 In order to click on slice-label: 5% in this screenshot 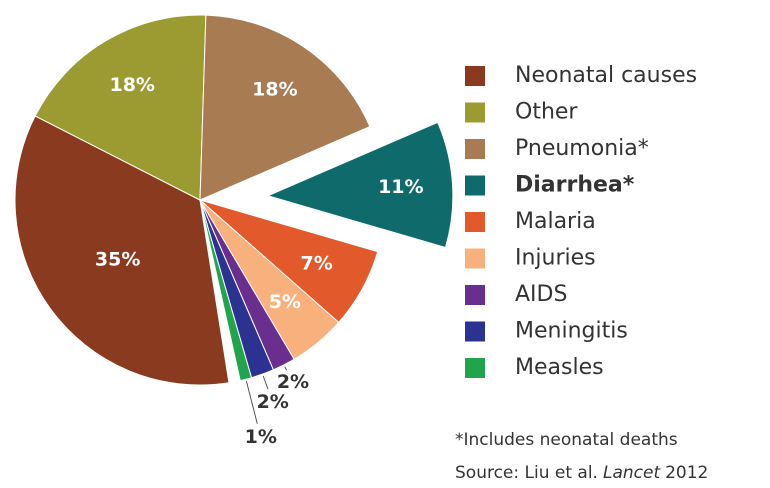, I will do `click(285, 302)`.